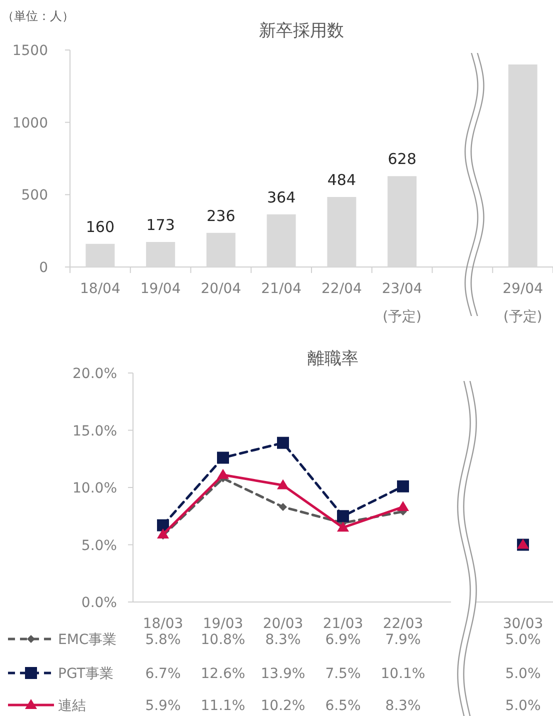 The width and height of the screenshot is (553, 716). I want to click on data-label: 484, so click(341, 179).